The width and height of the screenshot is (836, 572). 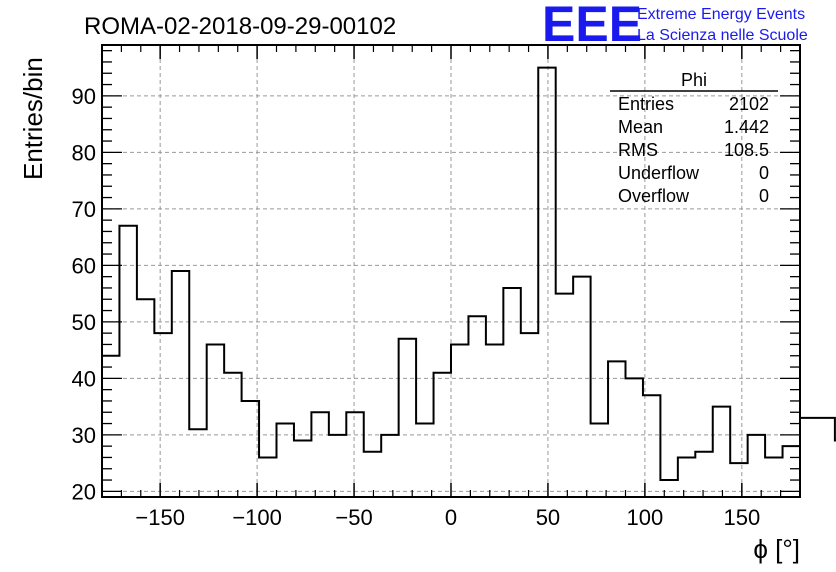 I want to click on eee-logo: EEE, so click(x=592, y=26).